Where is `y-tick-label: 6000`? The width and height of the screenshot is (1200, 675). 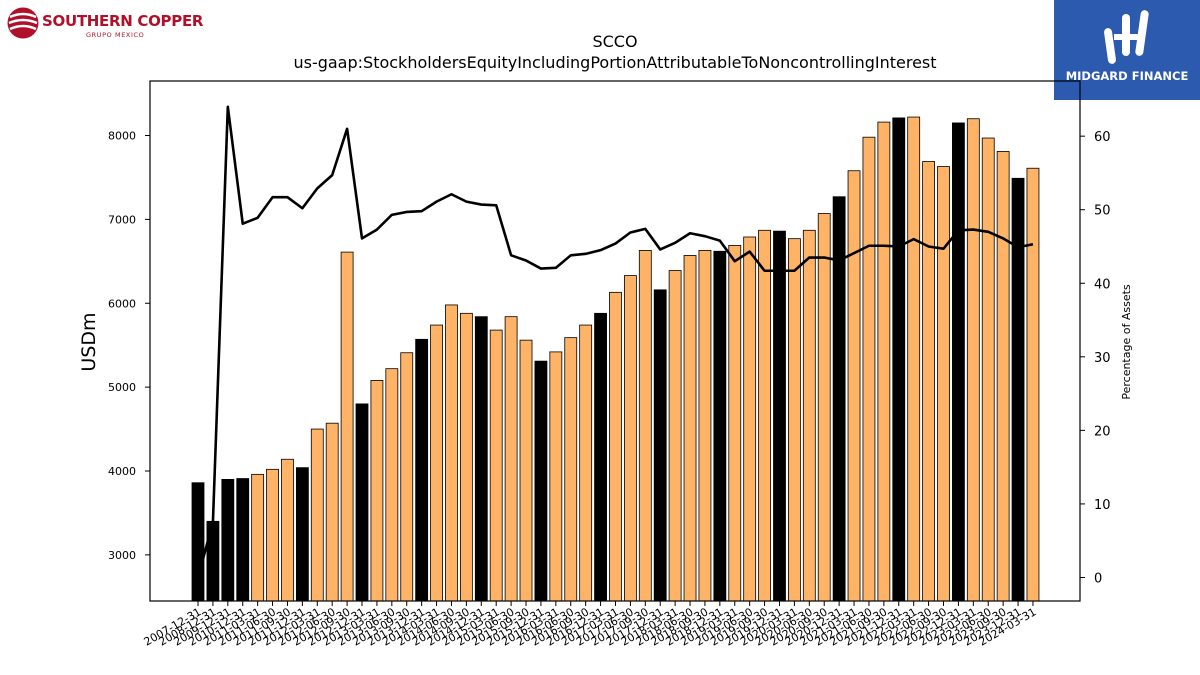
y-tick-label: 6000 is located at coordinates (122, 303).